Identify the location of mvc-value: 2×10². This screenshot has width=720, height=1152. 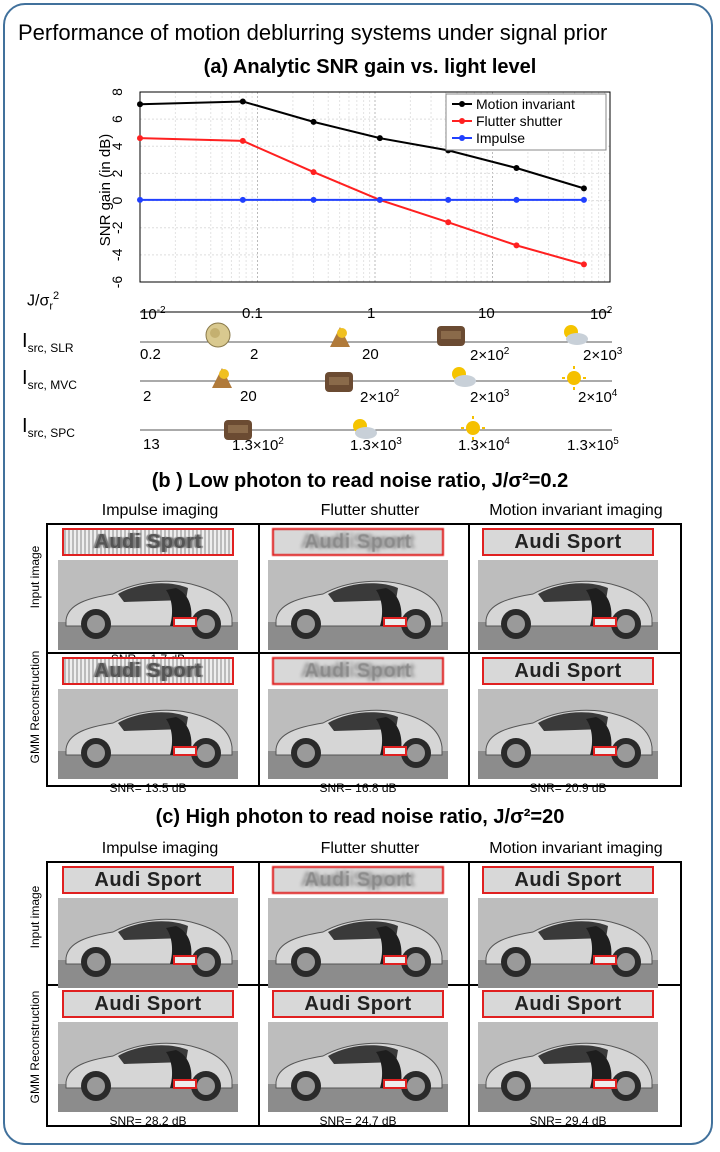
(380, 397).